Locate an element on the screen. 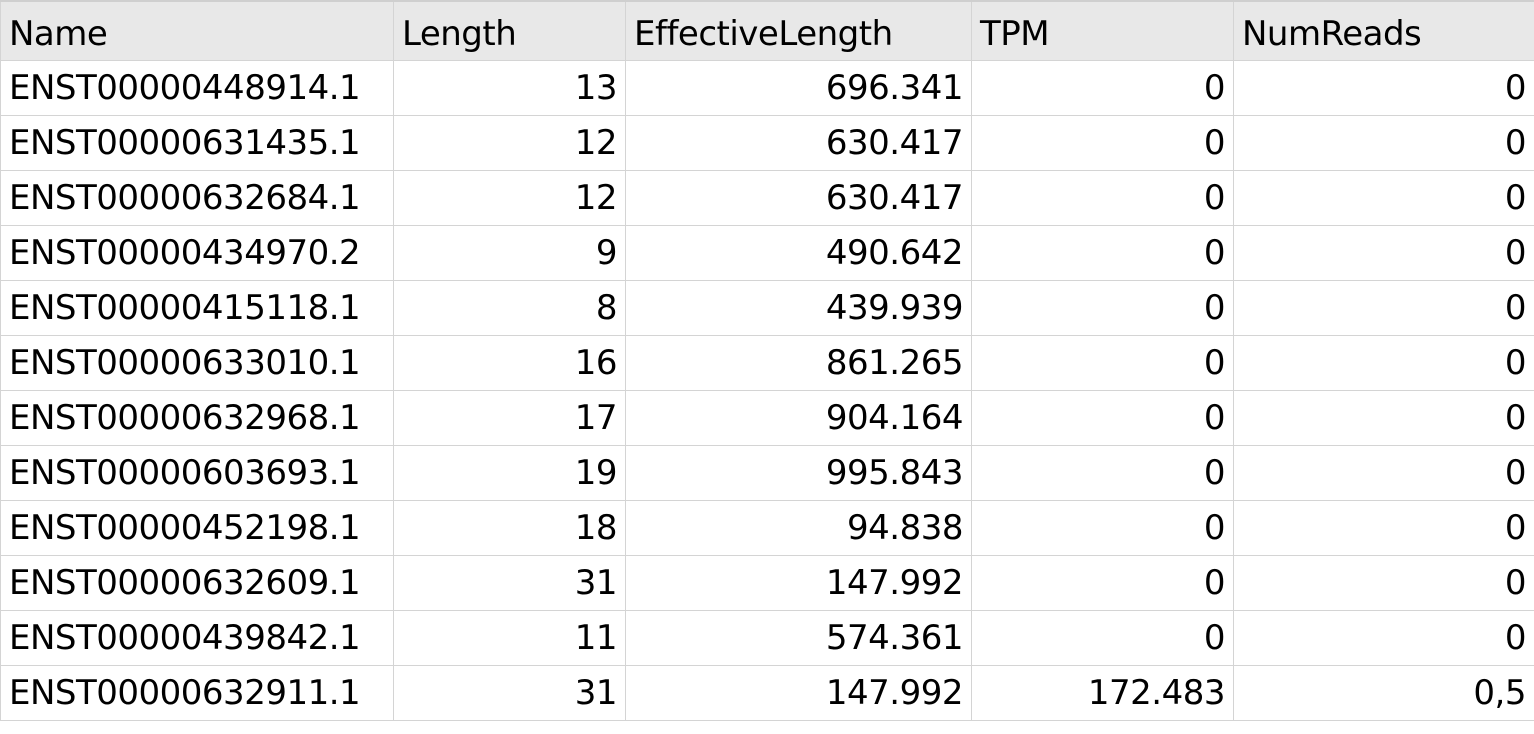 This screenshot has height=734, width=1534. table-row: ENST00000632911.1 31 147.992 172.483 0,5 is located at coordinates (767, 692).